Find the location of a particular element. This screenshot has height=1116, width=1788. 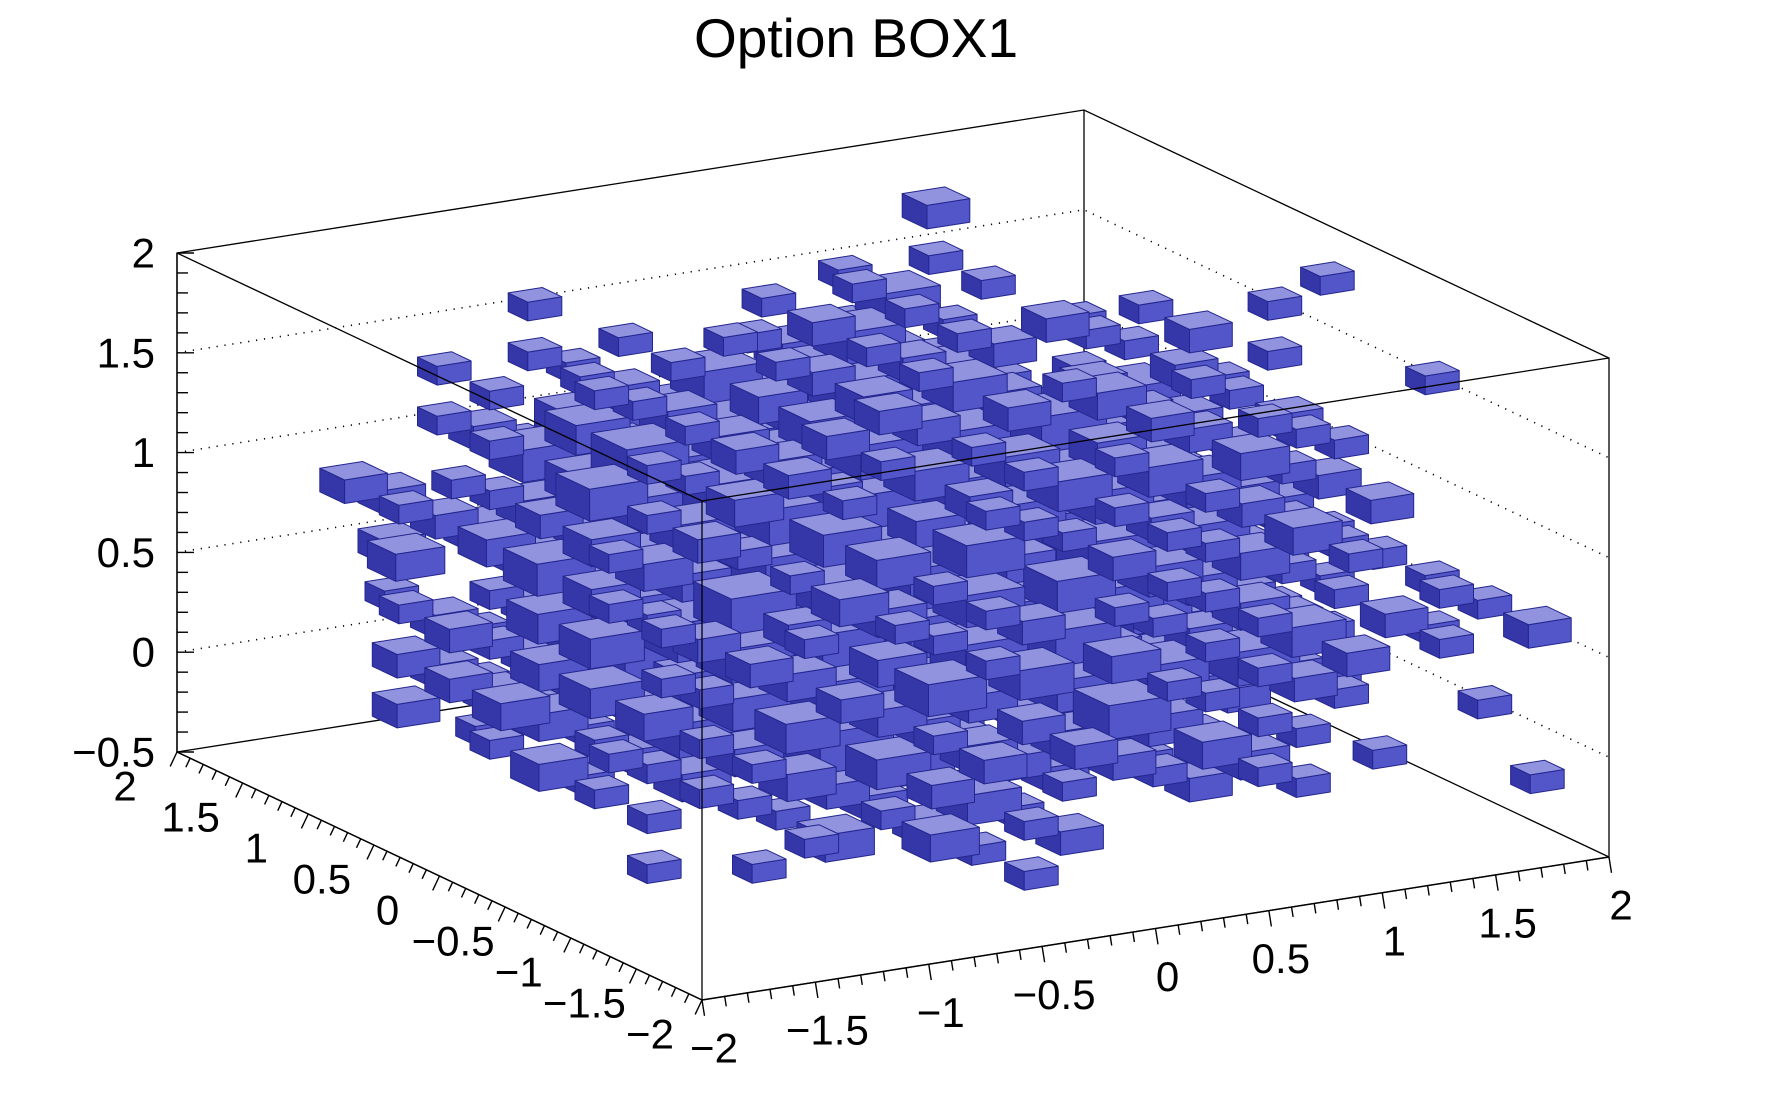

y-axis-tick-label: −2 is located at coordinates (650, 1034).